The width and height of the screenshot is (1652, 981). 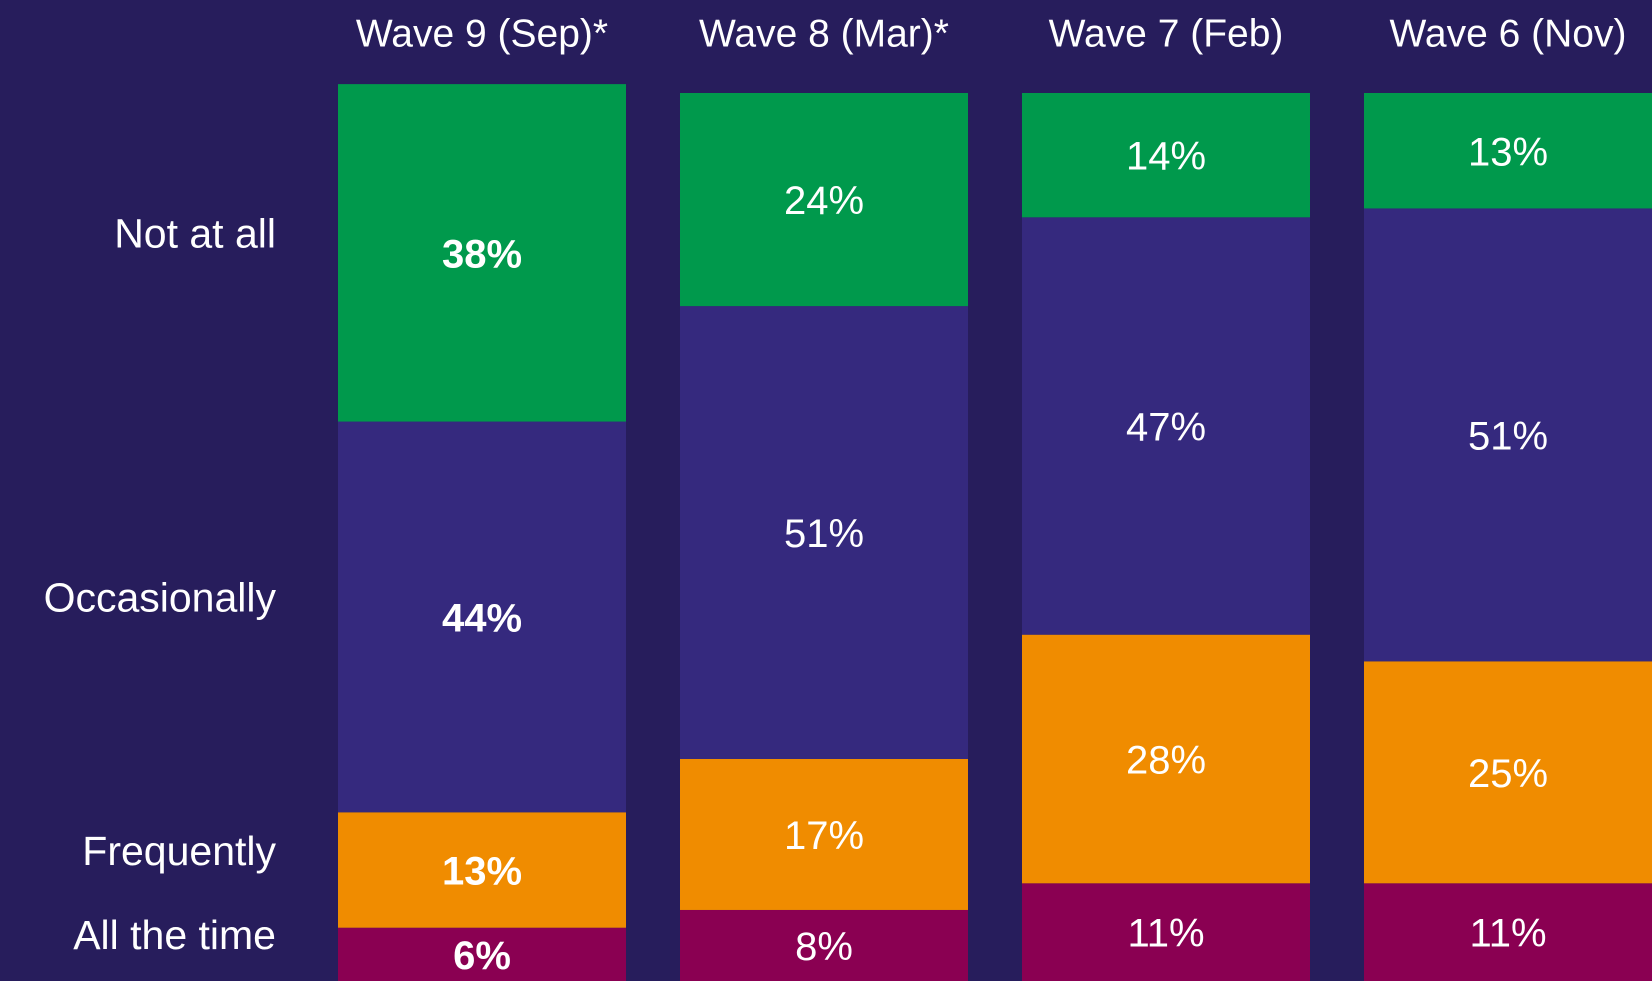 I want to click on value-label: 28%, so click(x=1166, y=761).